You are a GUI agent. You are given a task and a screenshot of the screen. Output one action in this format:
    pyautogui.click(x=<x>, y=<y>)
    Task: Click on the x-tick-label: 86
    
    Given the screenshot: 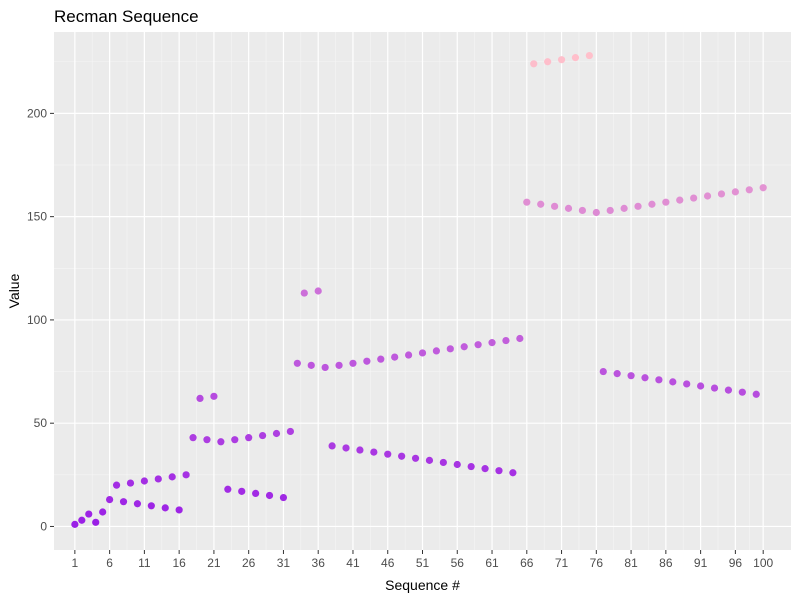 What is the action you would take?
    pyautogui.click(x=666, y=563)
    